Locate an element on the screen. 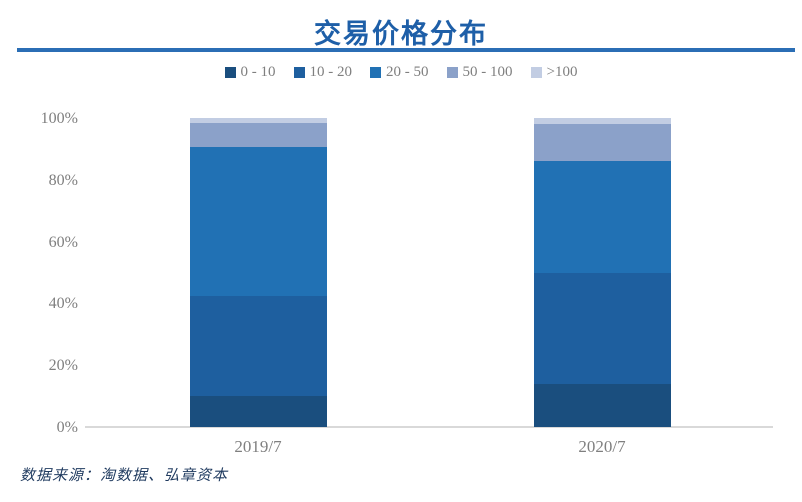  legend-item: 20 - 50 is located at coordinates (399, 72).